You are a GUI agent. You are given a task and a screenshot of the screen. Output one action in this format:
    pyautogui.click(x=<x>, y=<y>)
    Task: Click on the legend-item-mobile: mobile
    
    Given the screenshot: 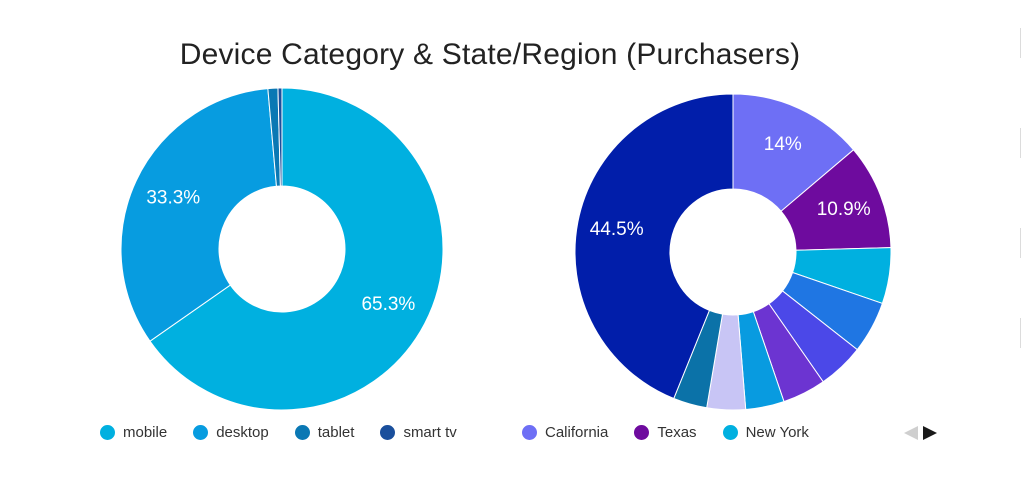 What is the action you would take?
    pyautogui.click(x=133, y=432)
    